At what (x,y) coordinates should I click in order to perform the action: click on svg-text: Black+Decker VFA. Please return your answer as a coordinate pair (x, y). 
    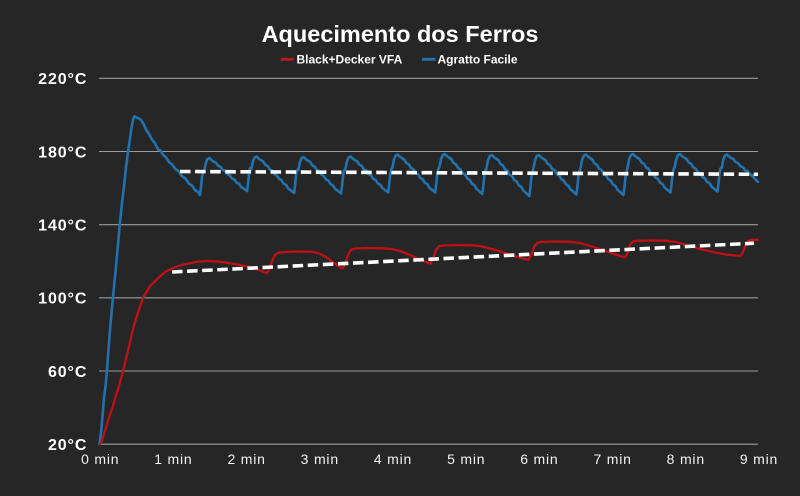
    Looking at the image, I should click on (350, 60).